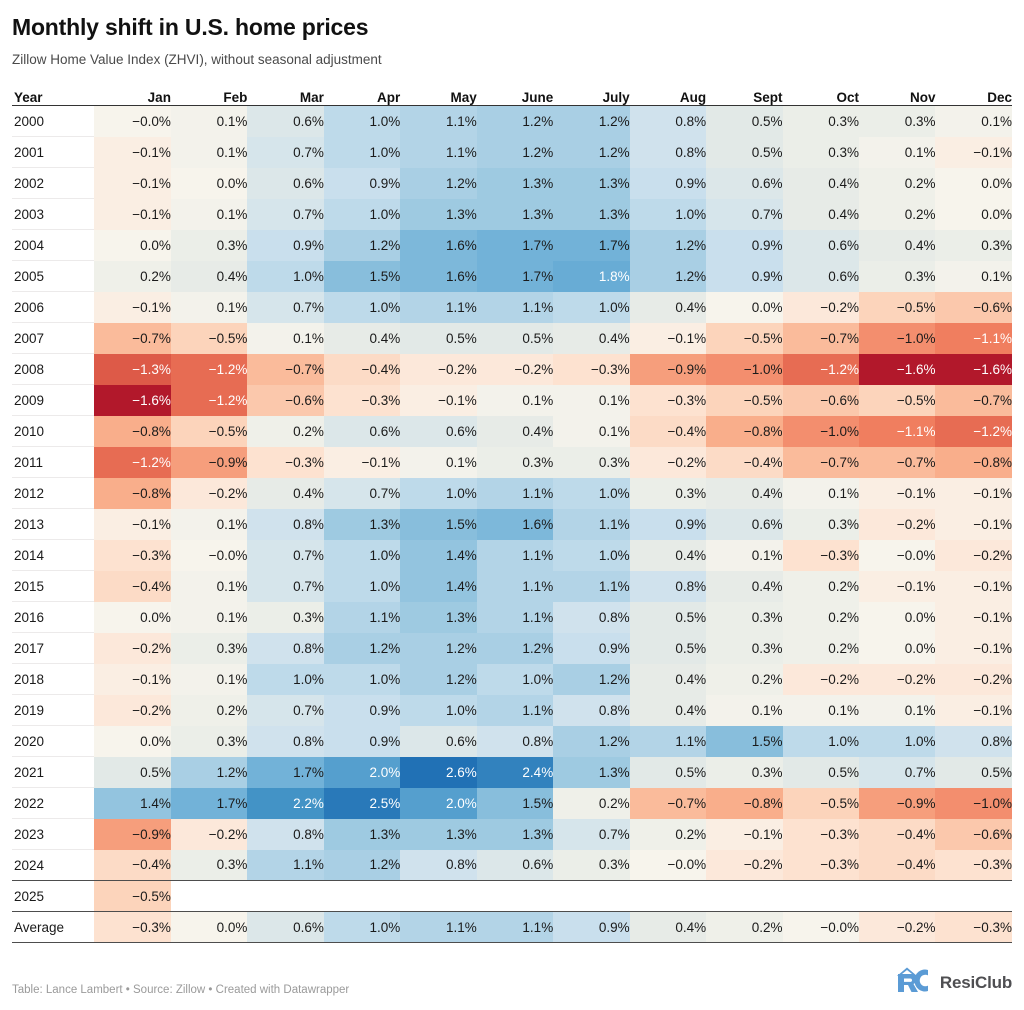 The width and height of the screenshot is (1024, 1010). I want to click on column-header-feb: Feb, so click(235, 98).